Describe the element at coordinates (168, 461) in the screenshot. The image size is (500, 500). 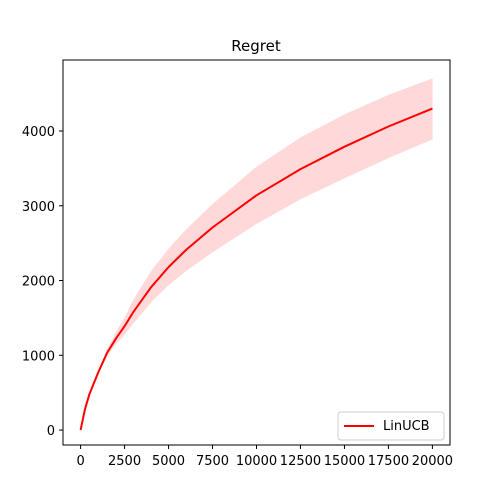
I see `x-tick-label: 5000` at that location.